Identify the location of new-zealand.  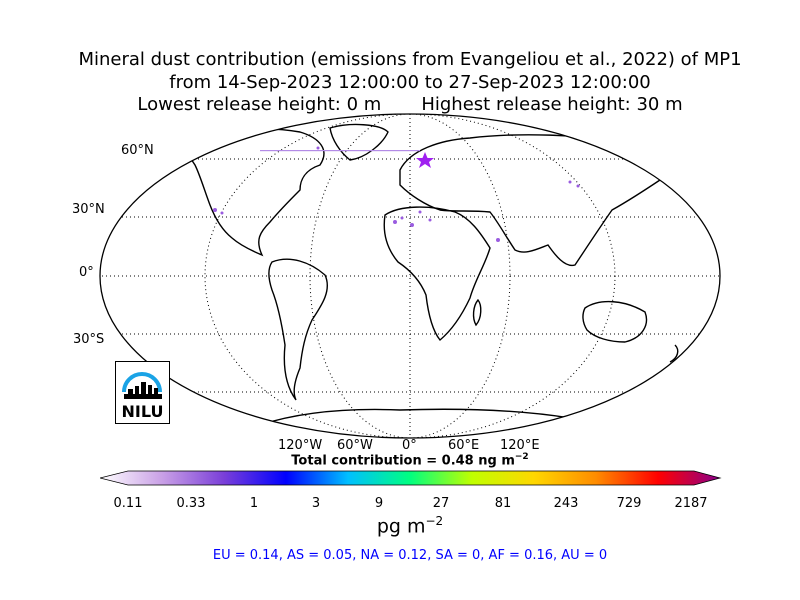
(674, 353).